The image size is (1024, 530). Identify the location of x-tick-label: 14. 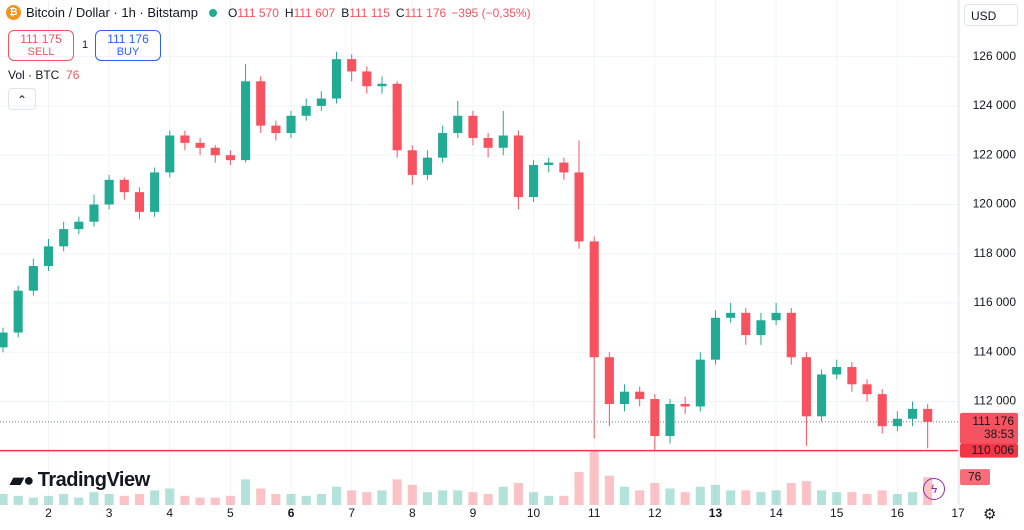
(776, 513).